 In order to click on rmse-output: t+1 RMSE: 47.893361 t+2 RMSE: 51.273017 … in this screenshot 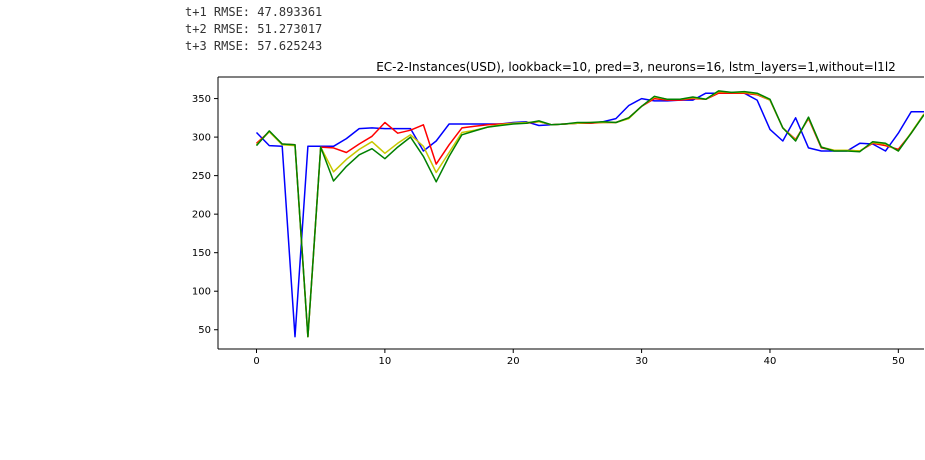, I will do `click(253, 29)`.